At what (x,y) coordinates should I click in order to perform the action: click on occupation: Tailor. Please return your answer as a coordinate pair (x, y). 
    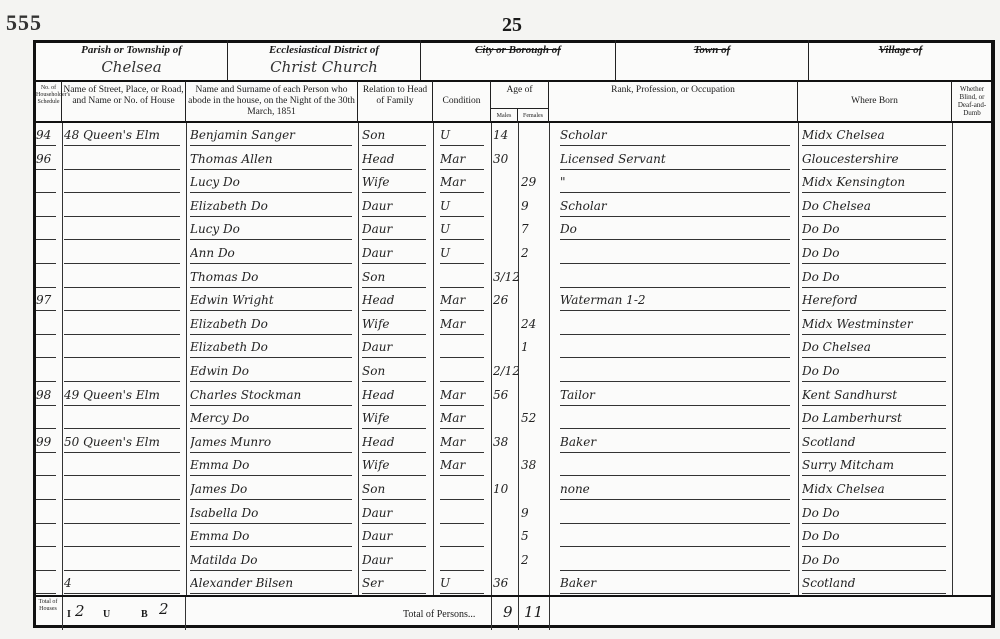
    Looking at the image, I should click on (577, 394).